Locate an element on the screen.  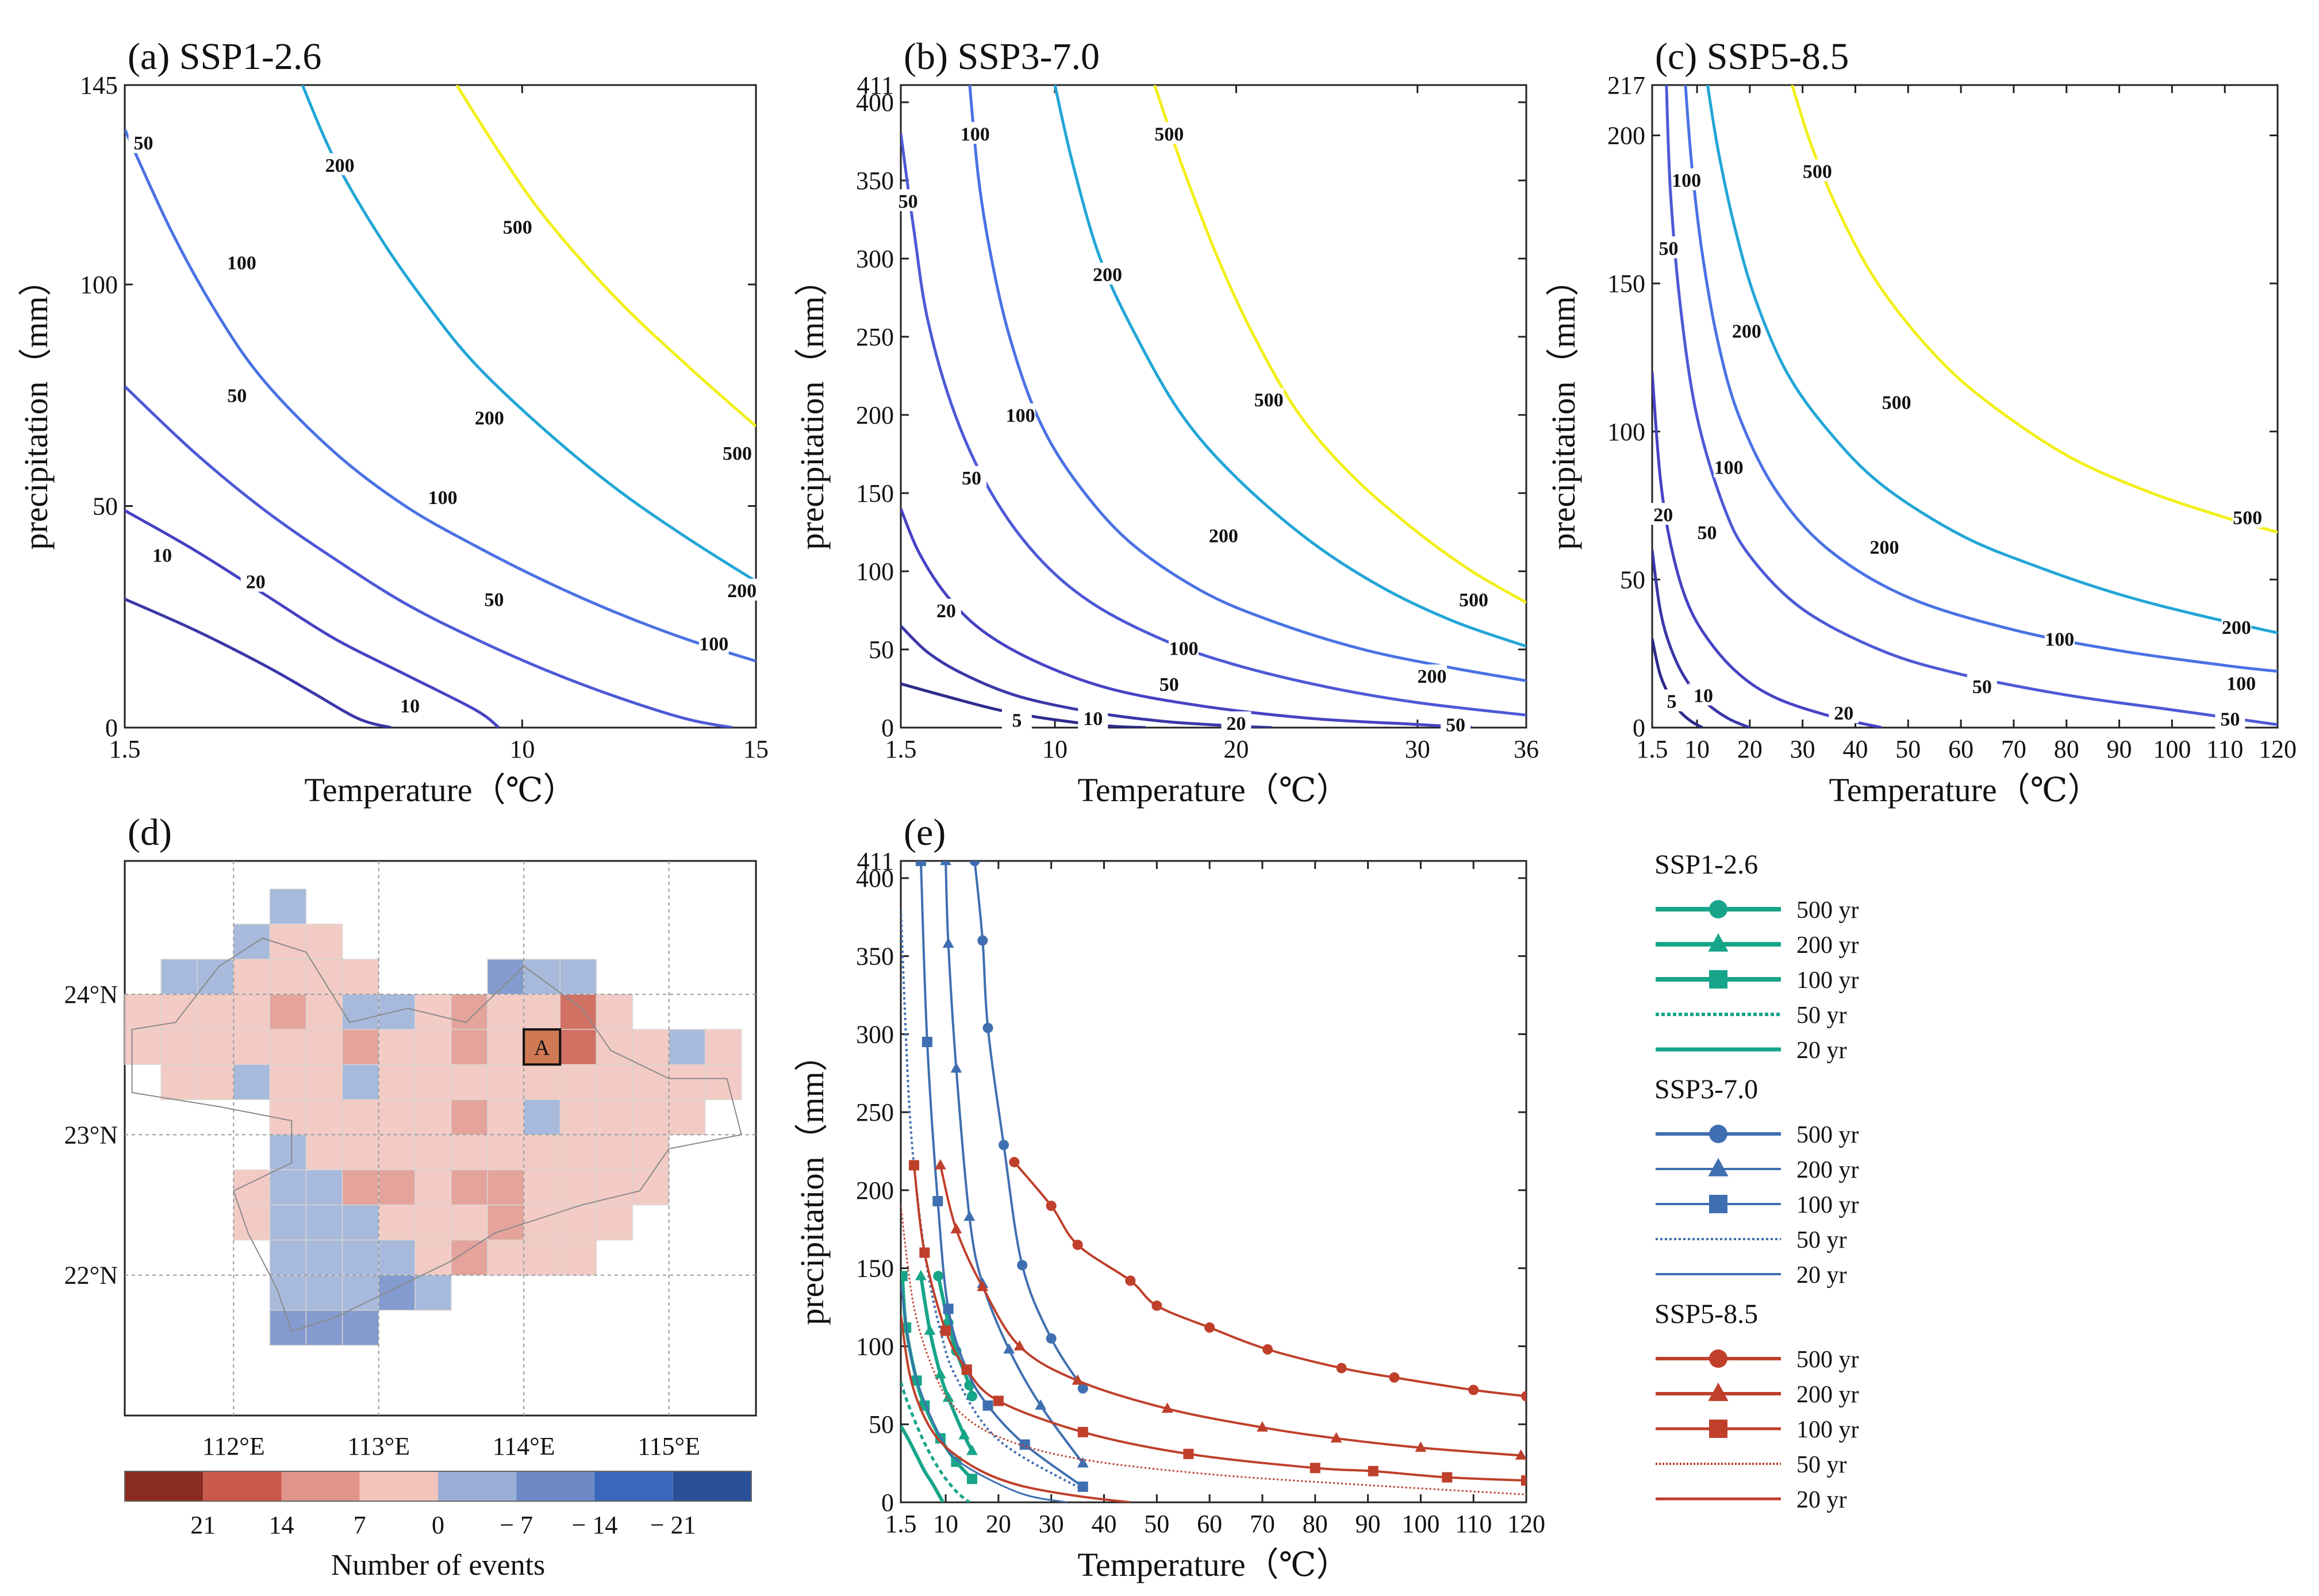
legend-item-label: 500 yr is located at coordinates (1827, 1360).